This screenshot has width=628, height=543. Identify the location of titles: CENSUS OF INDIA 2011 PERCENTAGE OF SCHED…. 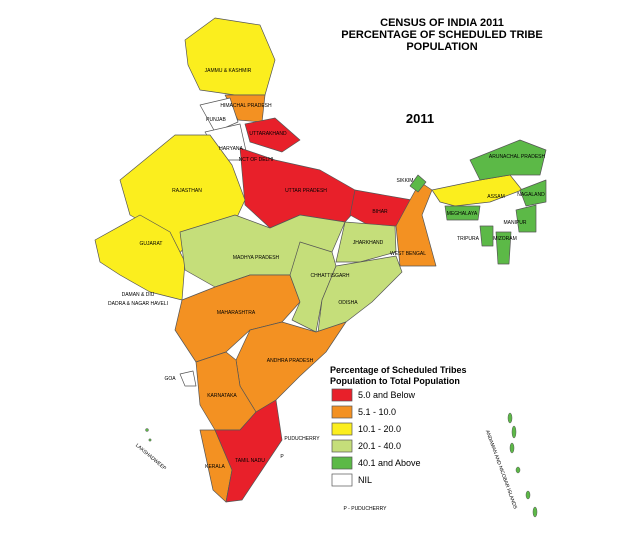
(441, 71).